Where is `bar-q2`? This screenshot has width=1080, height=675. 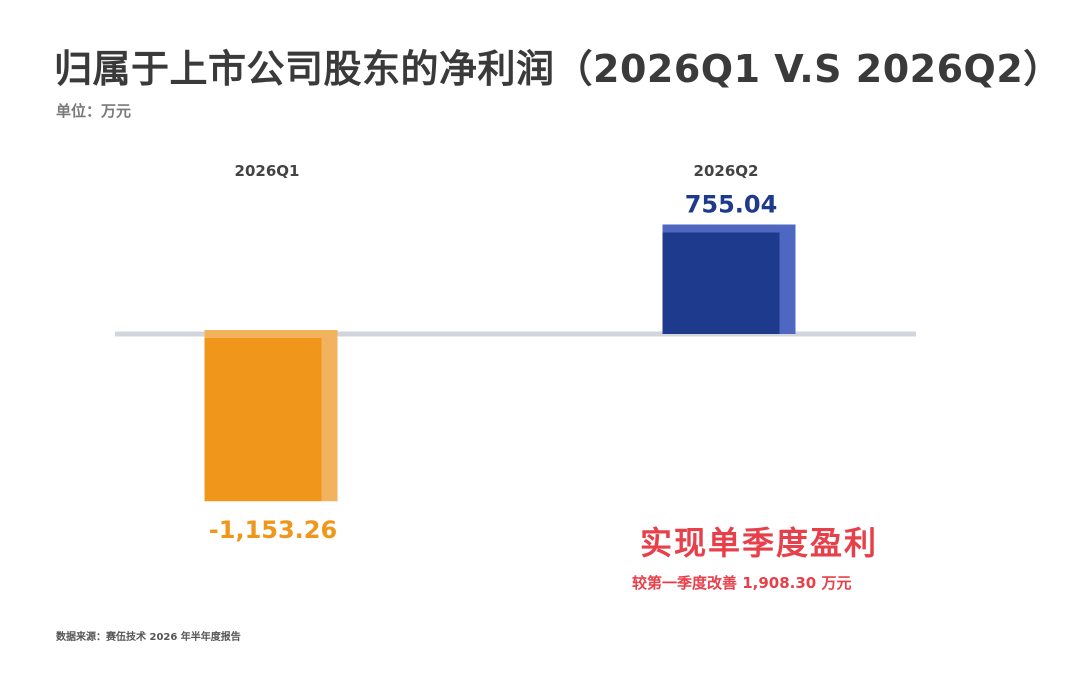 bar-q2 is located at coordinates (721, 279).